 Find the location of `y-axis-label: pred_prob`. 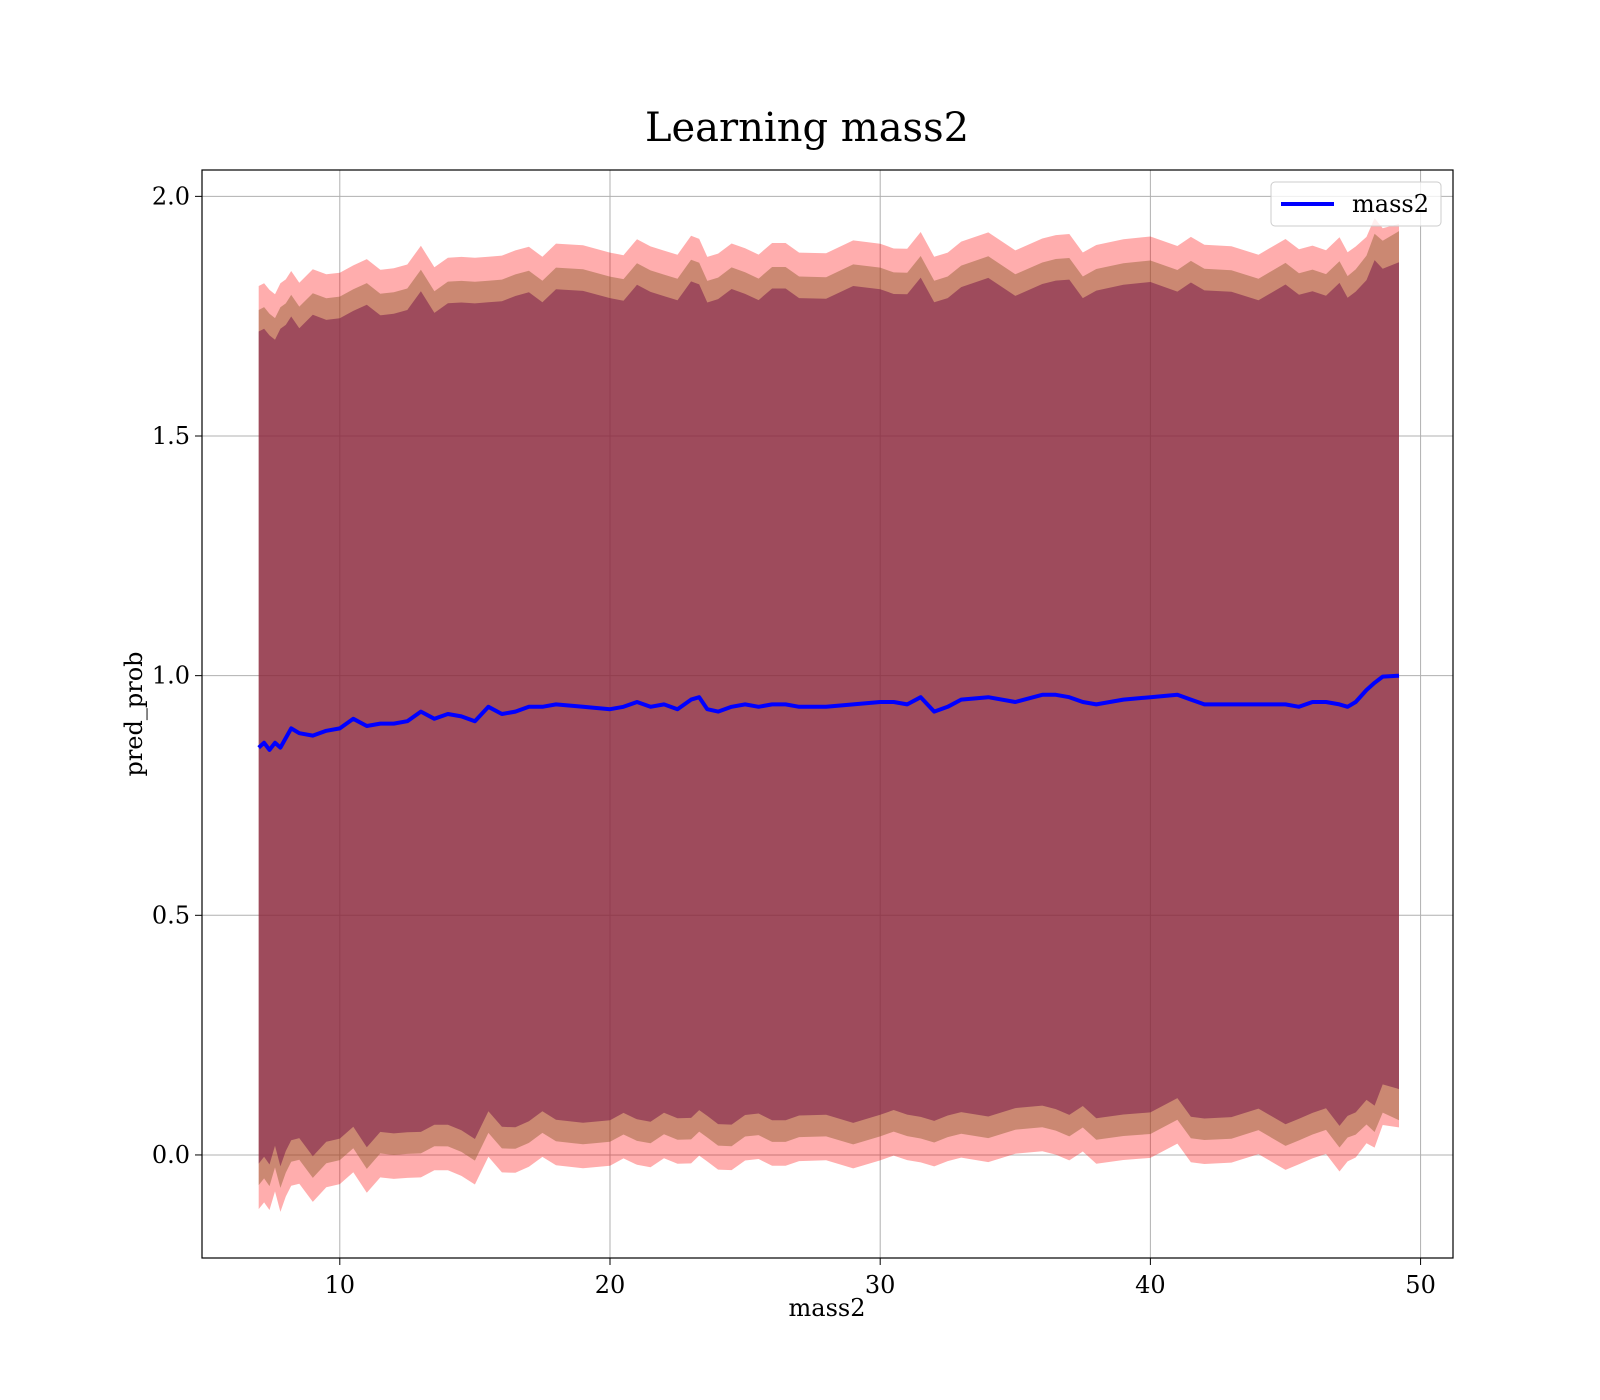

y-axis-label: pred_prob is located at coordinates (134, 713).